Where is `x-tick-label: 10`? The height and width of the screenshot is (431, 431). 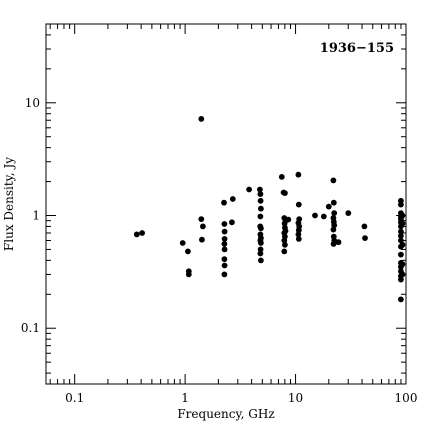
x-tick-label: 10 is located at coordinates (295, 398).